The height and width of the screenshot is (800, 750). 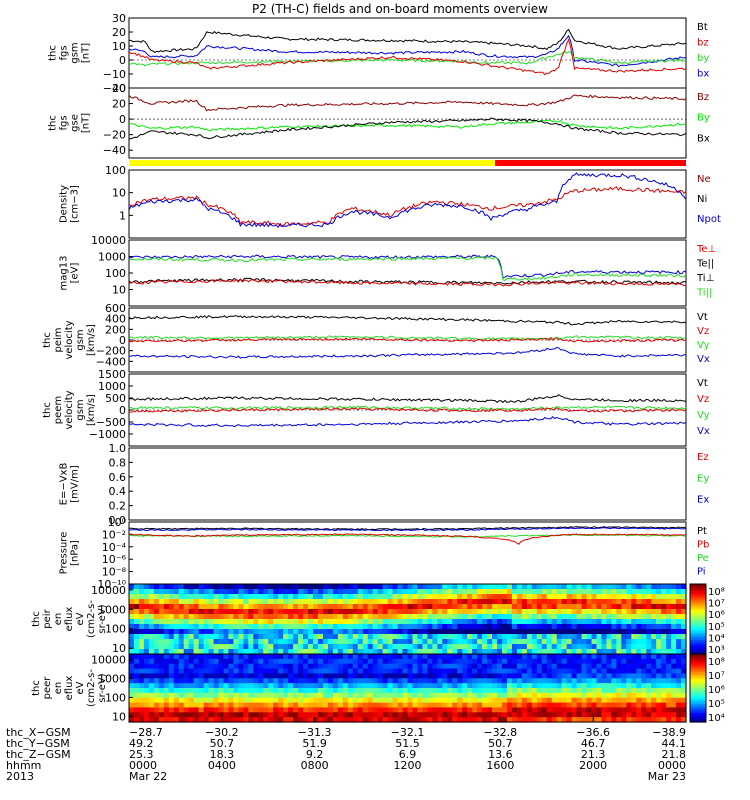 What do you see at coordinates (706, 249) in the screenshot?
I see `legend-label: Te⊥` at bounding box center [706, 249].